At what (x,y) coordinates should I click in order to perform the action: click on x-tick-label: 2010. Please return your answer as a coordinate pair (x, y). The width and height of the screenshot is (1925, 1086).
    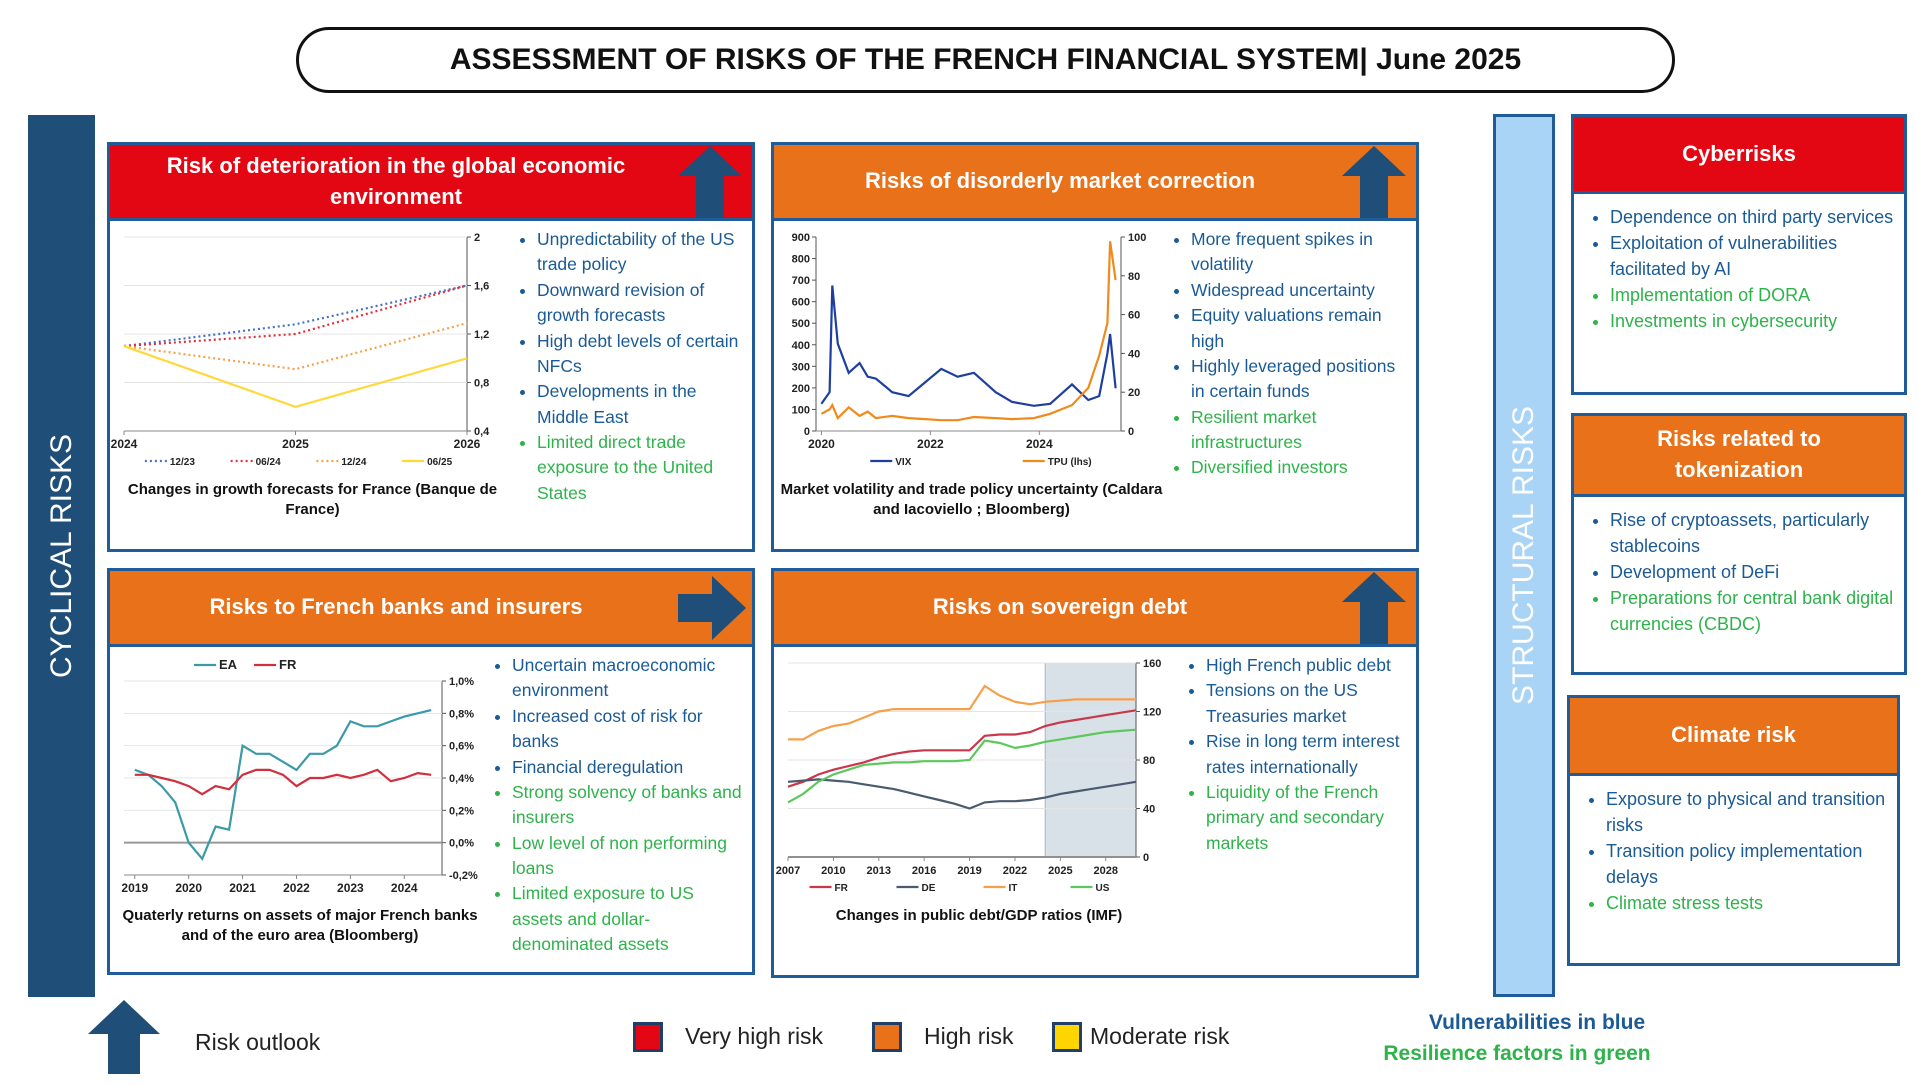
    Looking at the image, I should click on (833, 871).